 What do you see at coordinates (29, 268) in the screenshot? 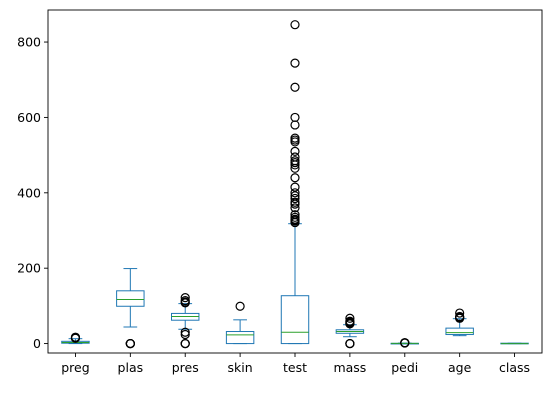
I see `y-tick-label: 200` at bounding box center [29, 268].